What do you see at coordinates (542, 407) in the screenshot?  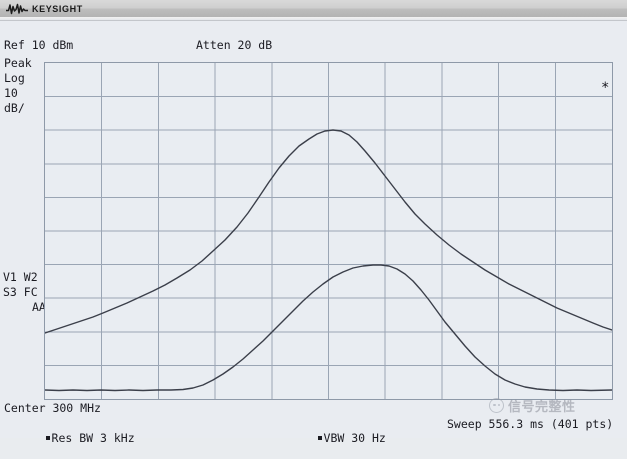 I see `watermark-text: 信号完整性` at bounding box center [542, 407].